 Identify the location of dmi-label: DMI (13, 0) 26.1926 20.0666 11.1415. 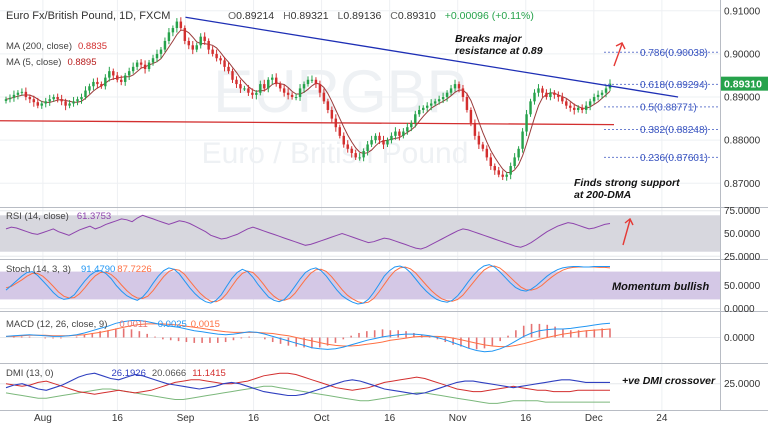
(116, 373).